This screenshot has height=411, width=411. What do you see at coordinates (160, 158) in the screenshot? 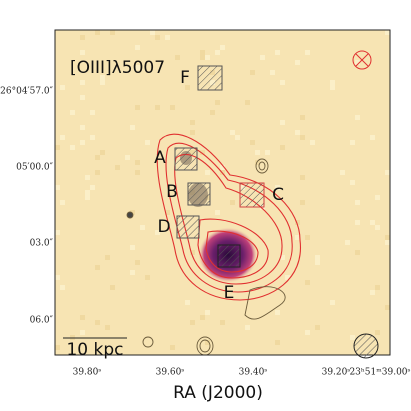
I see `region-label: A` at bounding box center [160, 158].